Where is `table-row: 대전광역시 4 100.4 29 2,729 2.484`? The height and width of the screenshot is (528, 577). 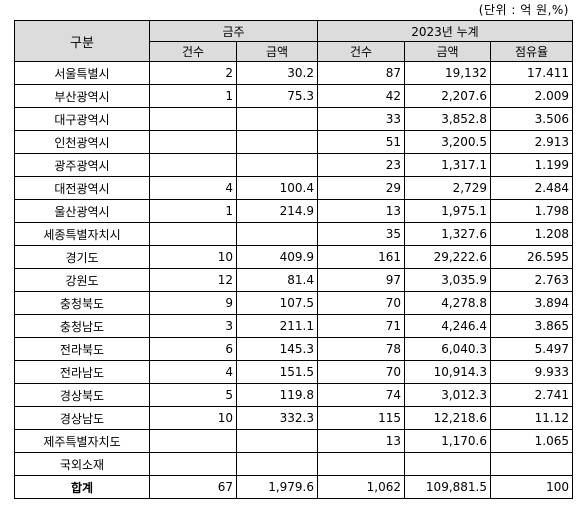
table-row: 대전광역시 4 100.4 29 2,729 2.484 is located at coordinates (293, 188).